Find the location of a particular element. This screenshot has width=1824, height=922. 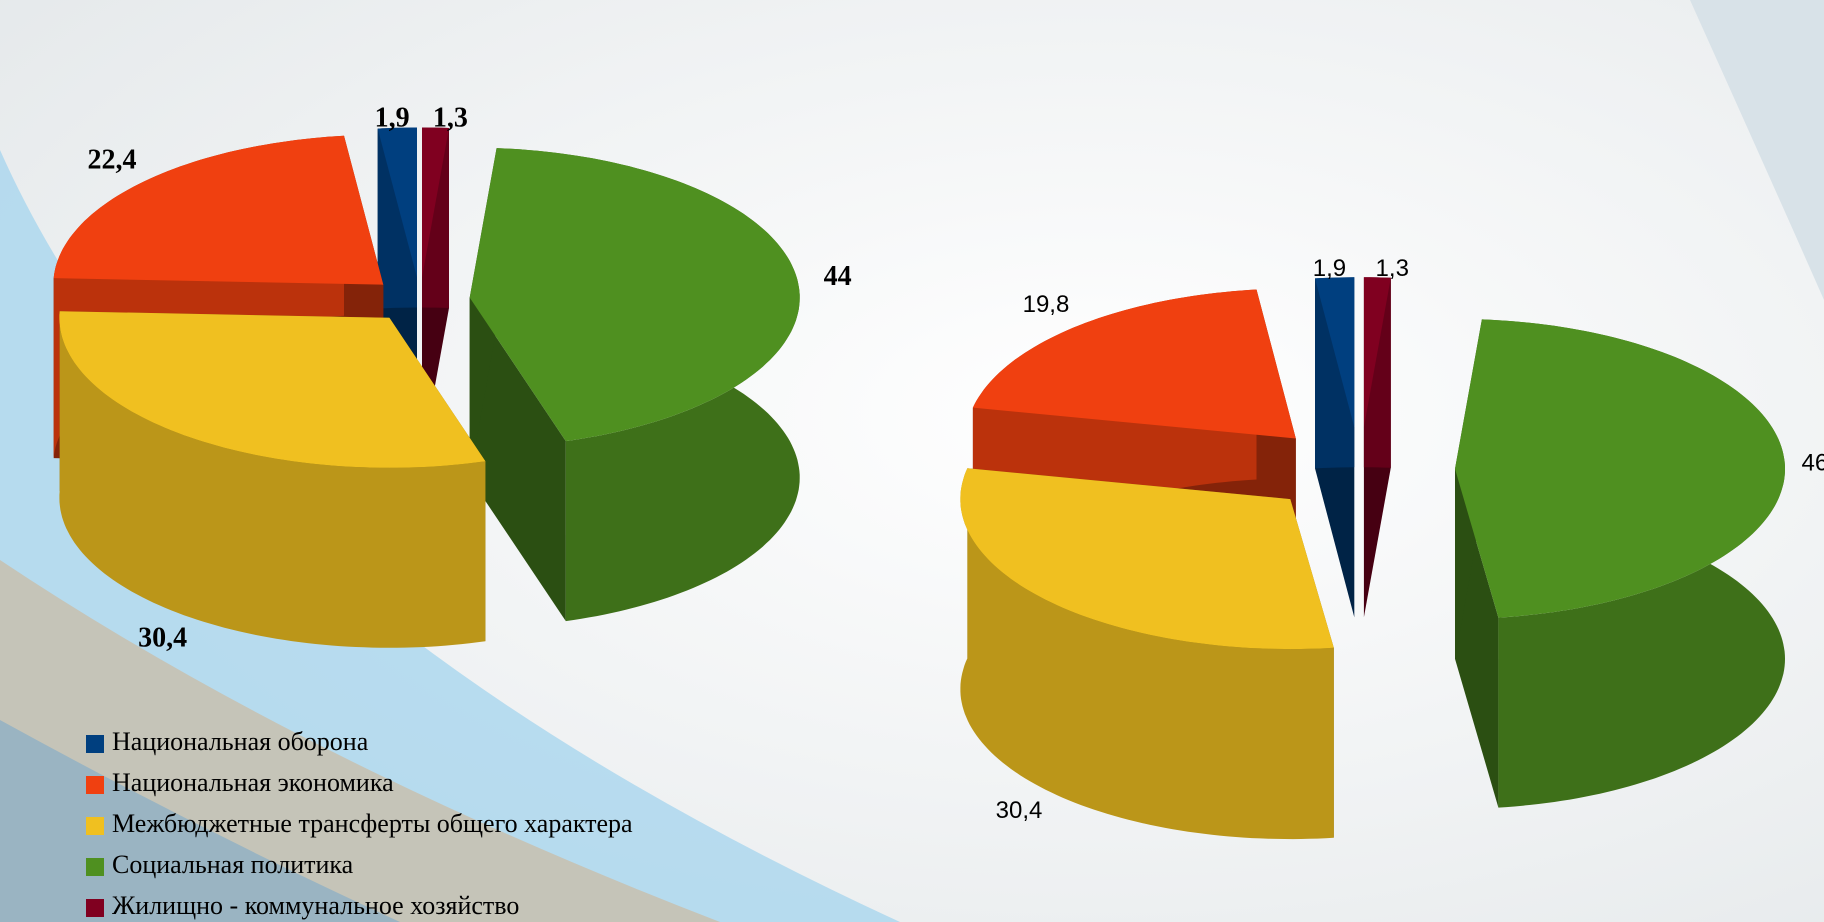

legend-label: Межбюджетные трансферты общего характера is located at coordinates (372, 823).